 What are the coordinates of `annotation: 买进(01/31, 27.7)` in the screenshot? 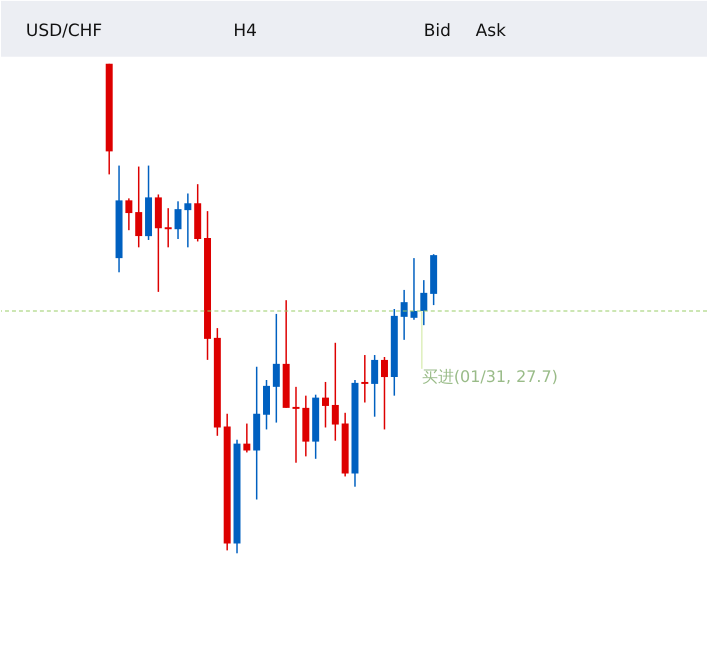 It's located at (490, 376).